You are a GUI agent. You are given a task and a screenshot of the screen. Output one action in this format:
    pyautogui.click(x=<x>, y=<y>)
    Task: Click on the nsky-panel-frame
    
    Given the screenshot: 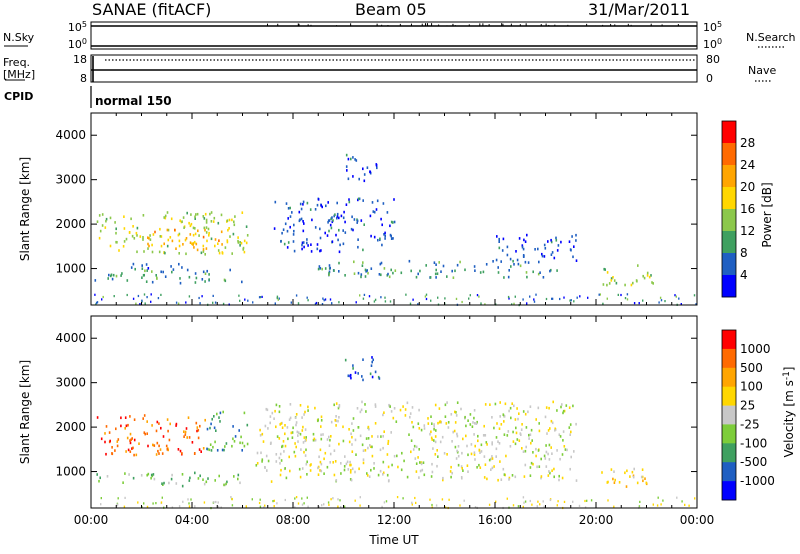 What is the action you would take?
    pyautogui.click(x=394, y=35)
    